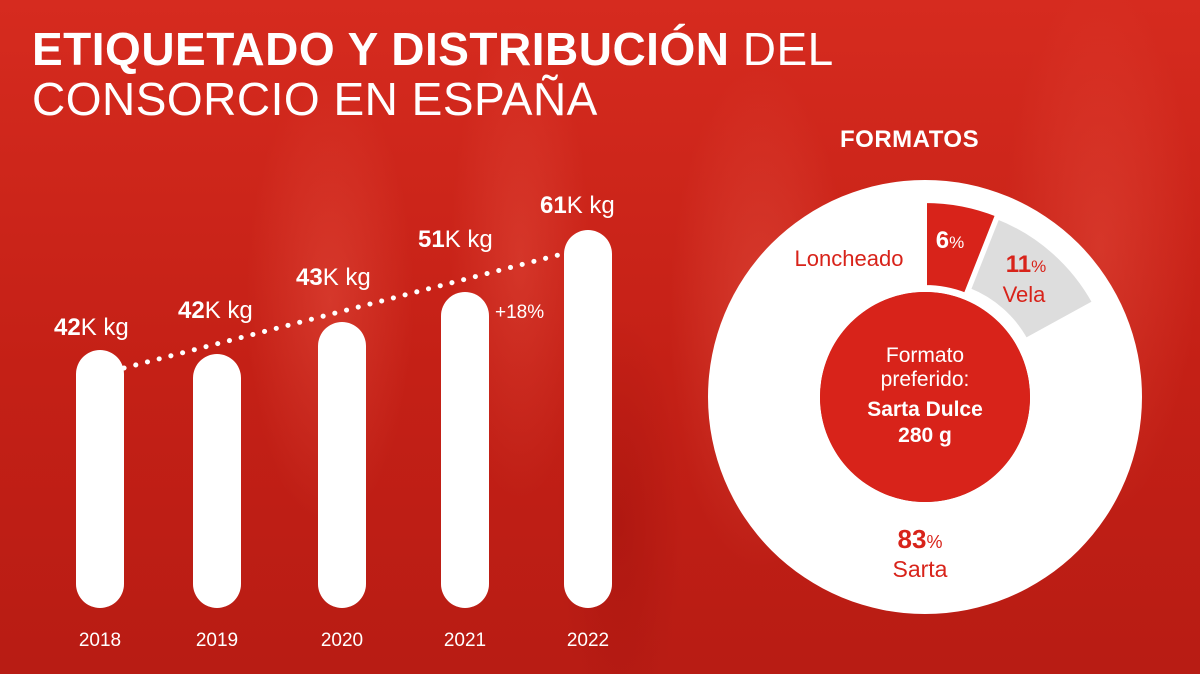 This screenshot has height=674, width=1200. I want to click on label-sarta: Sarta, so click(920, 569).